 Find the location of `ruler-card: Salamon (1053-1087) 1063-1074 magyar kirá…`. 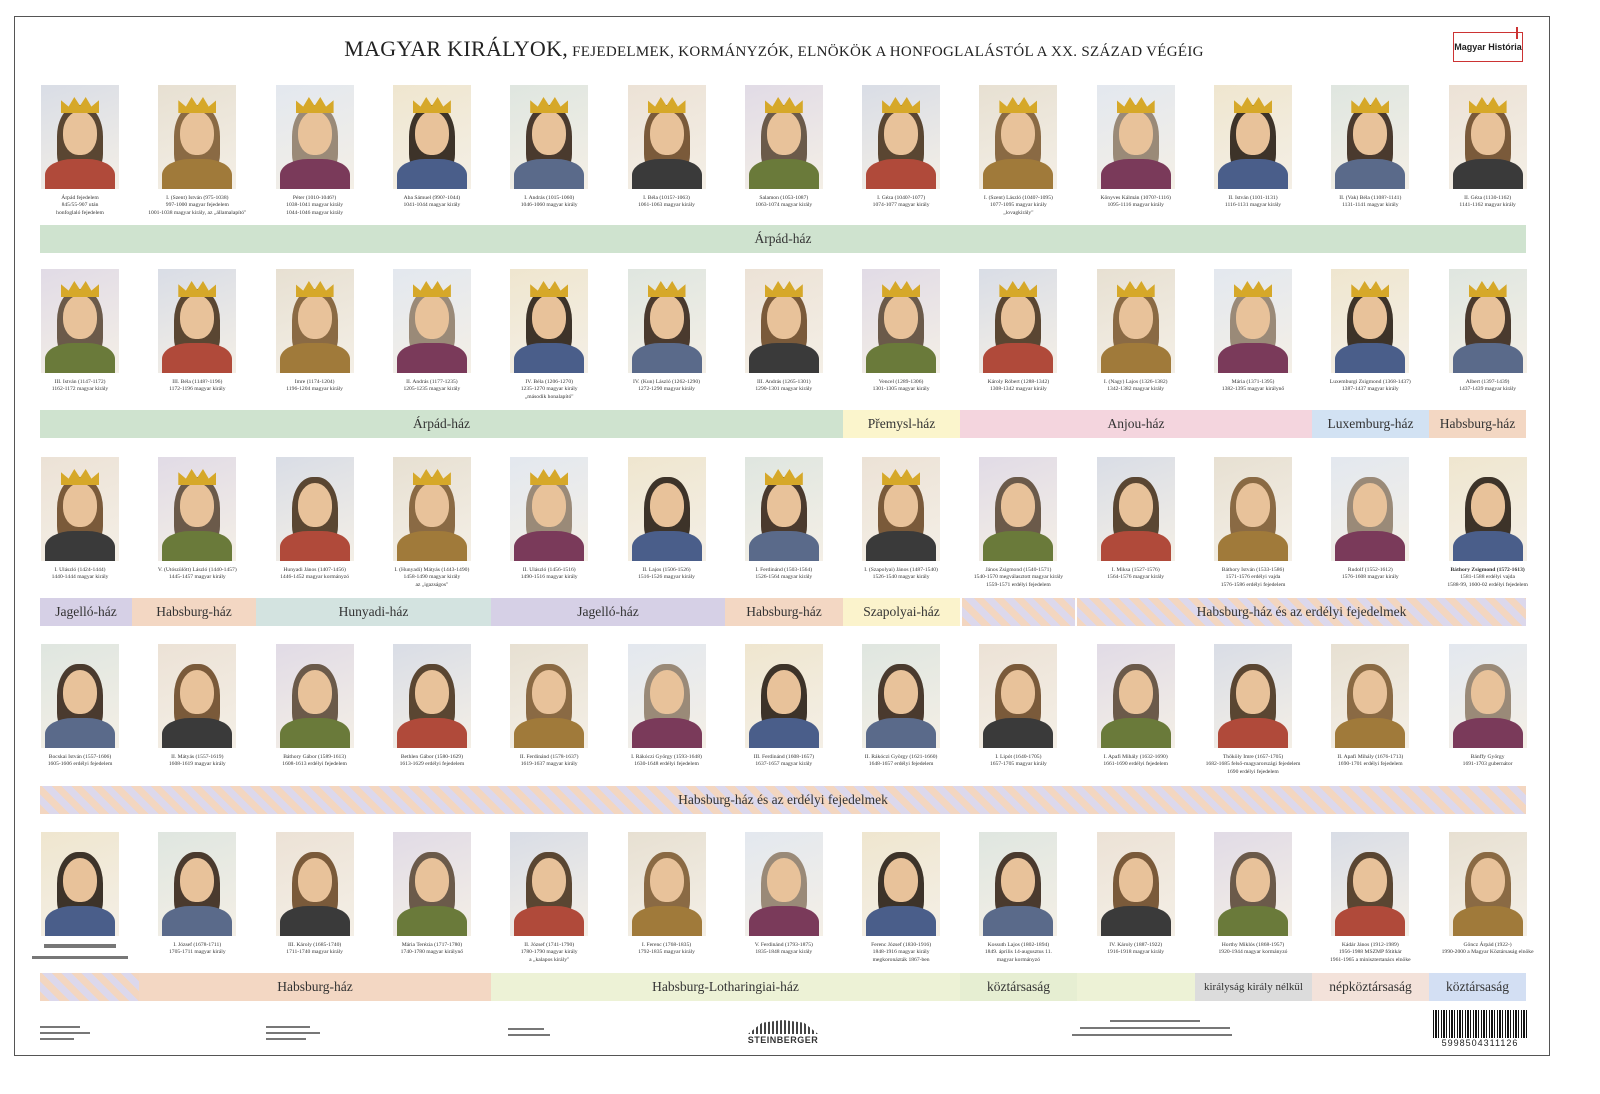

ruler-card: Salamon (1053-1087) 1063-1074 magyar kirá… is located at coordinates (783, 147).